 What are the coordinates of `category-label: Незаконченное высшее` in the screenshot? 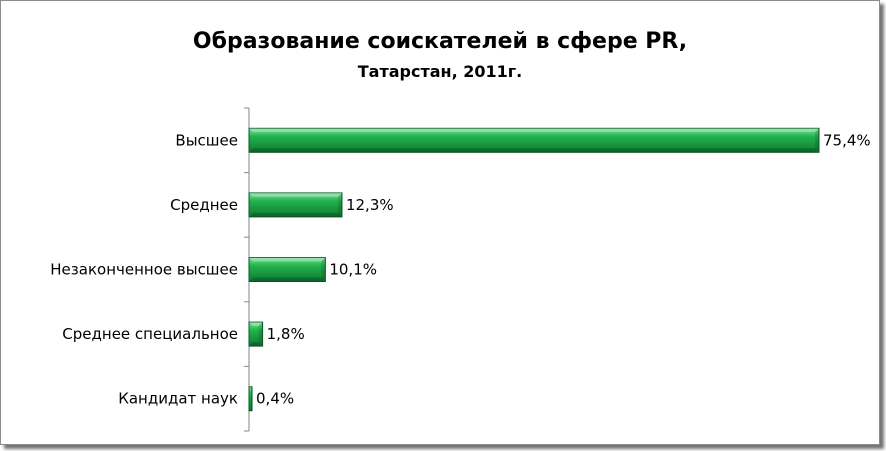 It's located at (144, 270).